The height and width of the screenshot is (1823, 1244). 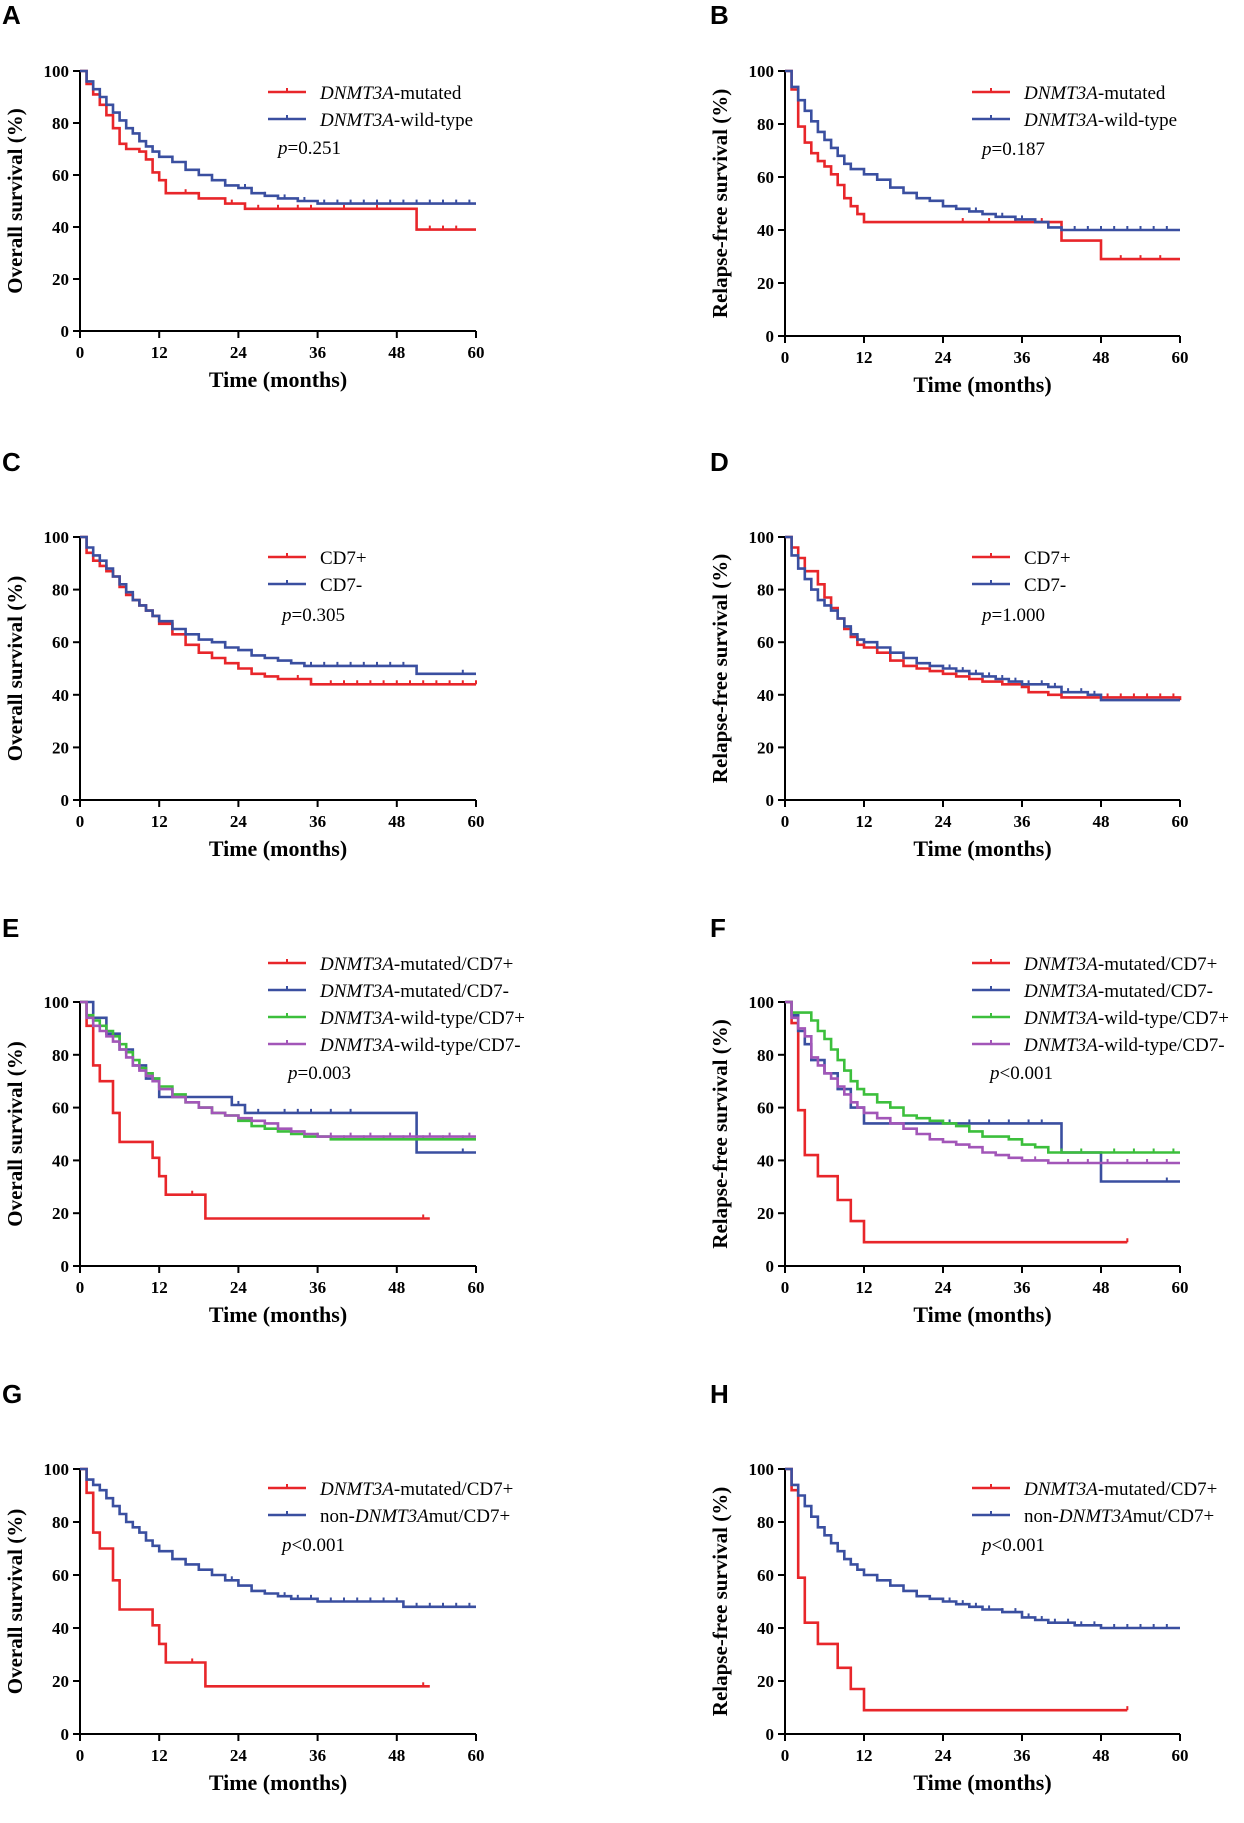 What do you see at coordinates (1155, 991) in the screenshot?
I see `legend-text-part: -mutated/CD7-` at bounding box center [1155, 991].